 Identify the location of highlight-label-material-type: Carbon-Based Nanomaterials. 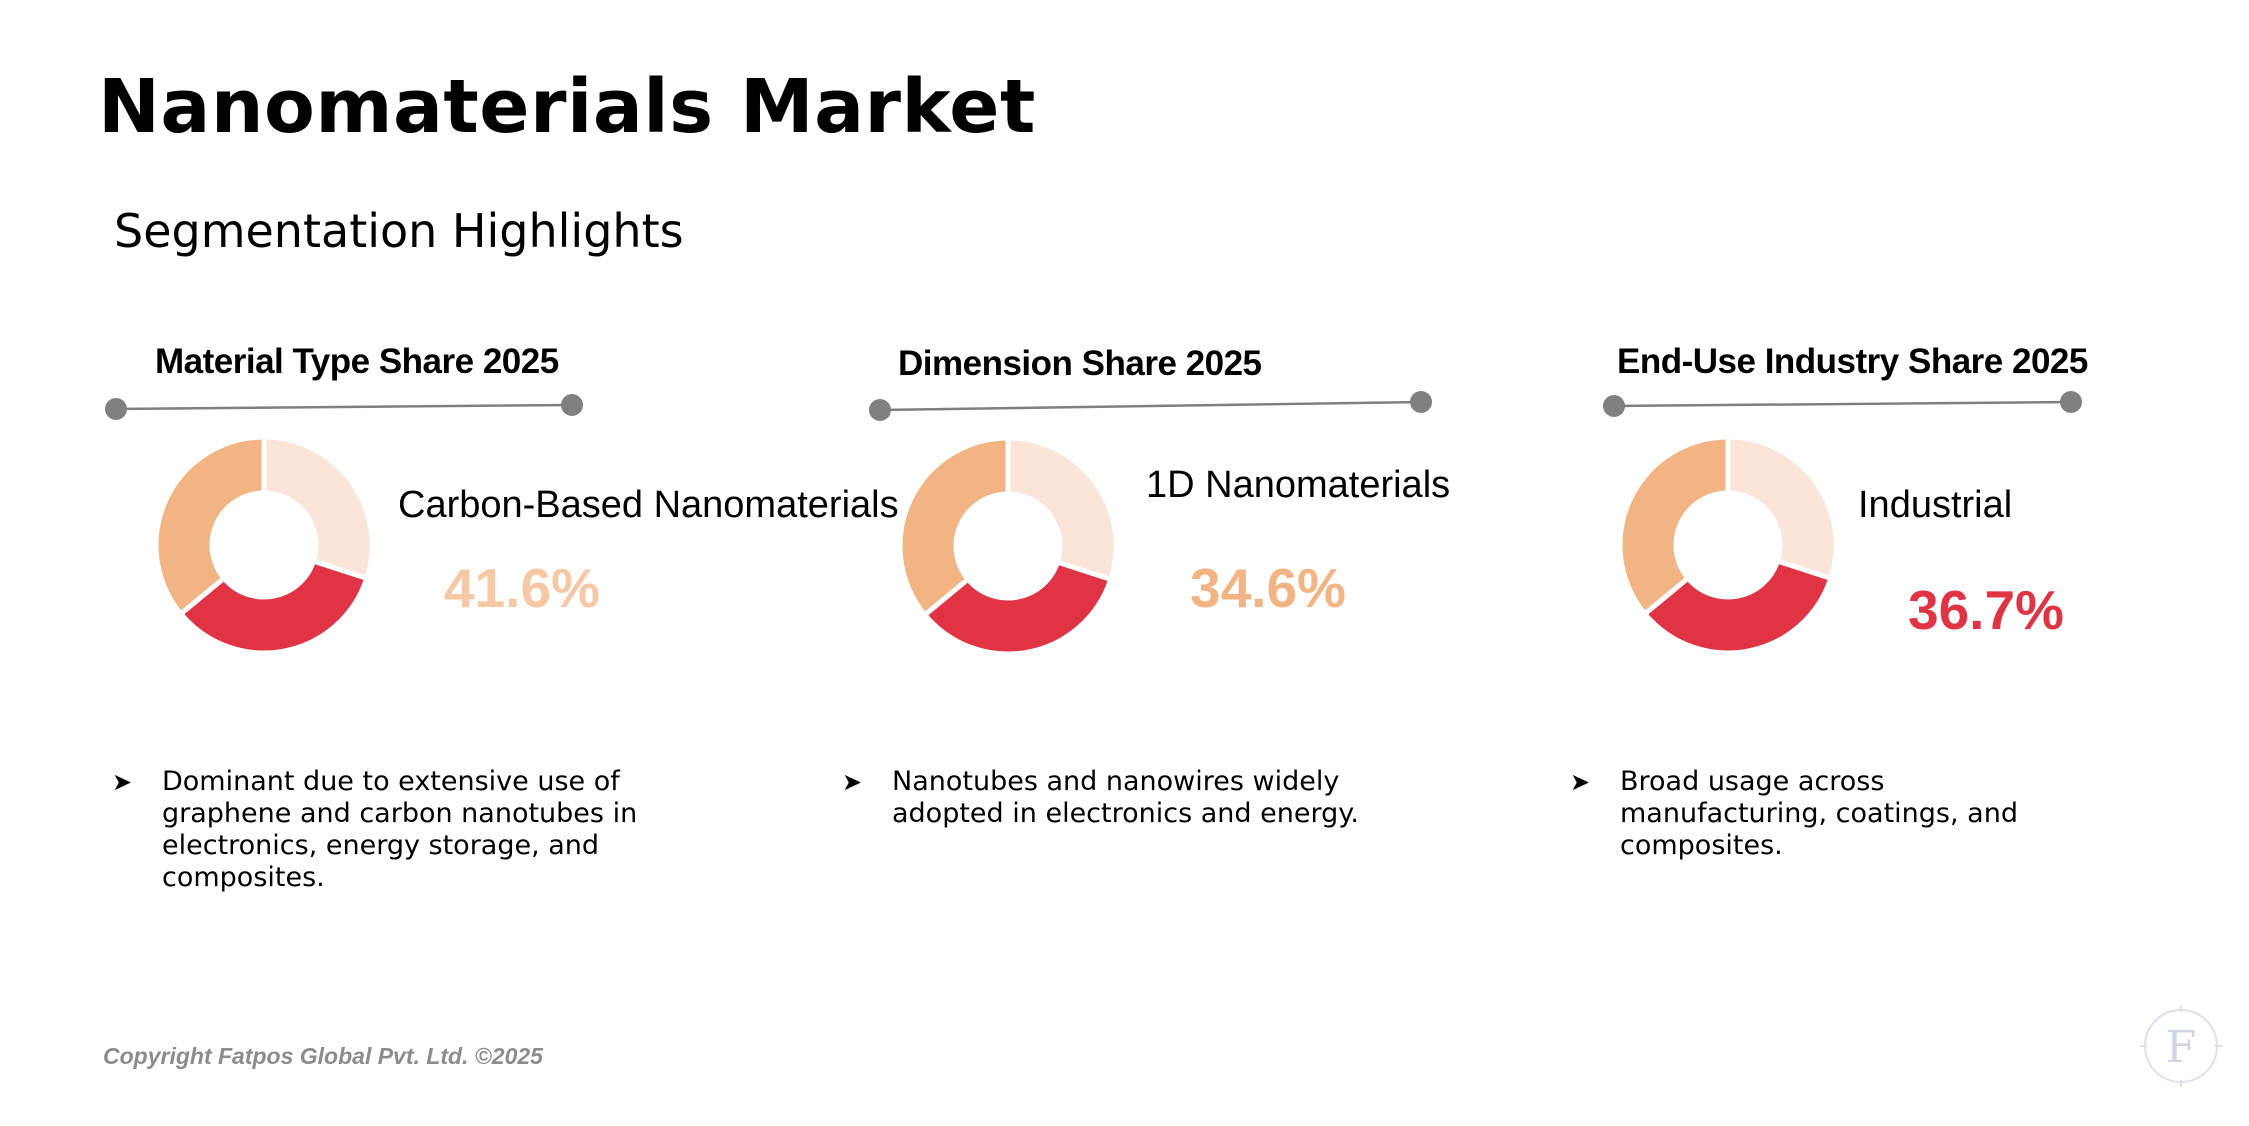
(648, 505).